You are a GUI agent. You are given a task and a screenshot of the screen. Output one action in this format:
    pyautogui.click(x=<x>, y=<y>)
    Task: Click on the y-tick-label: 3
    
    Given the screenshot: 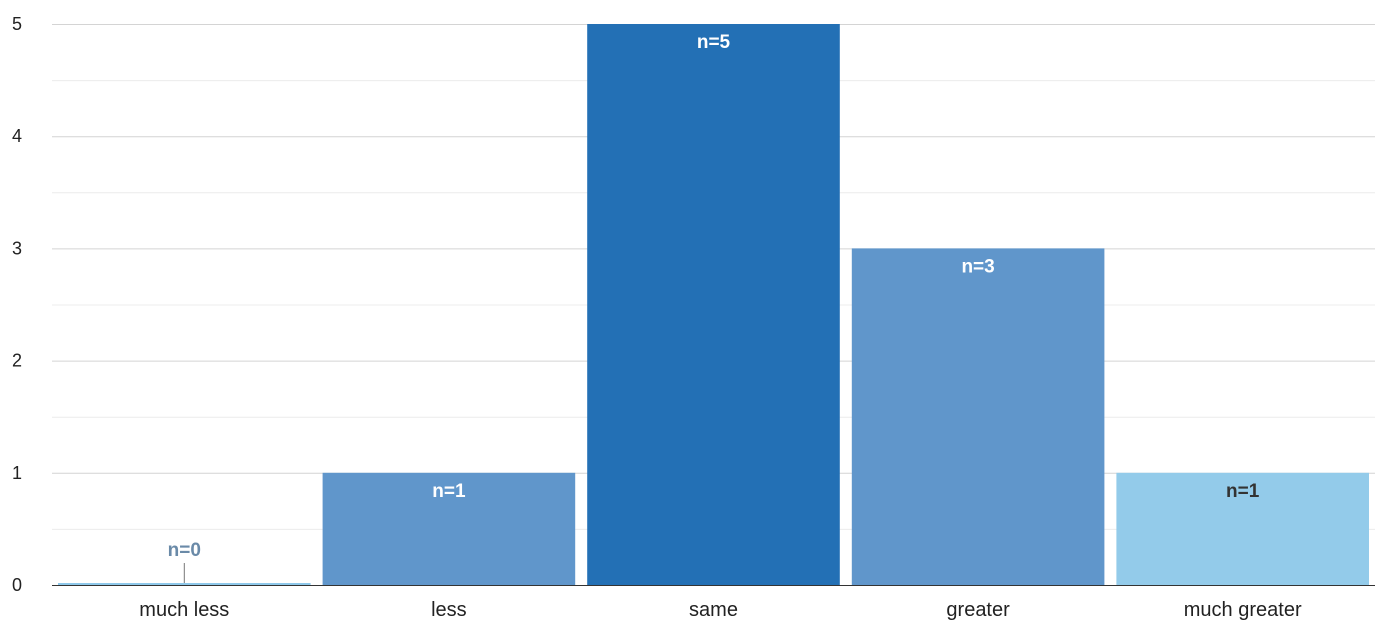 What is the action you would take?
    pyautogui.click(x=17, y=248)
    